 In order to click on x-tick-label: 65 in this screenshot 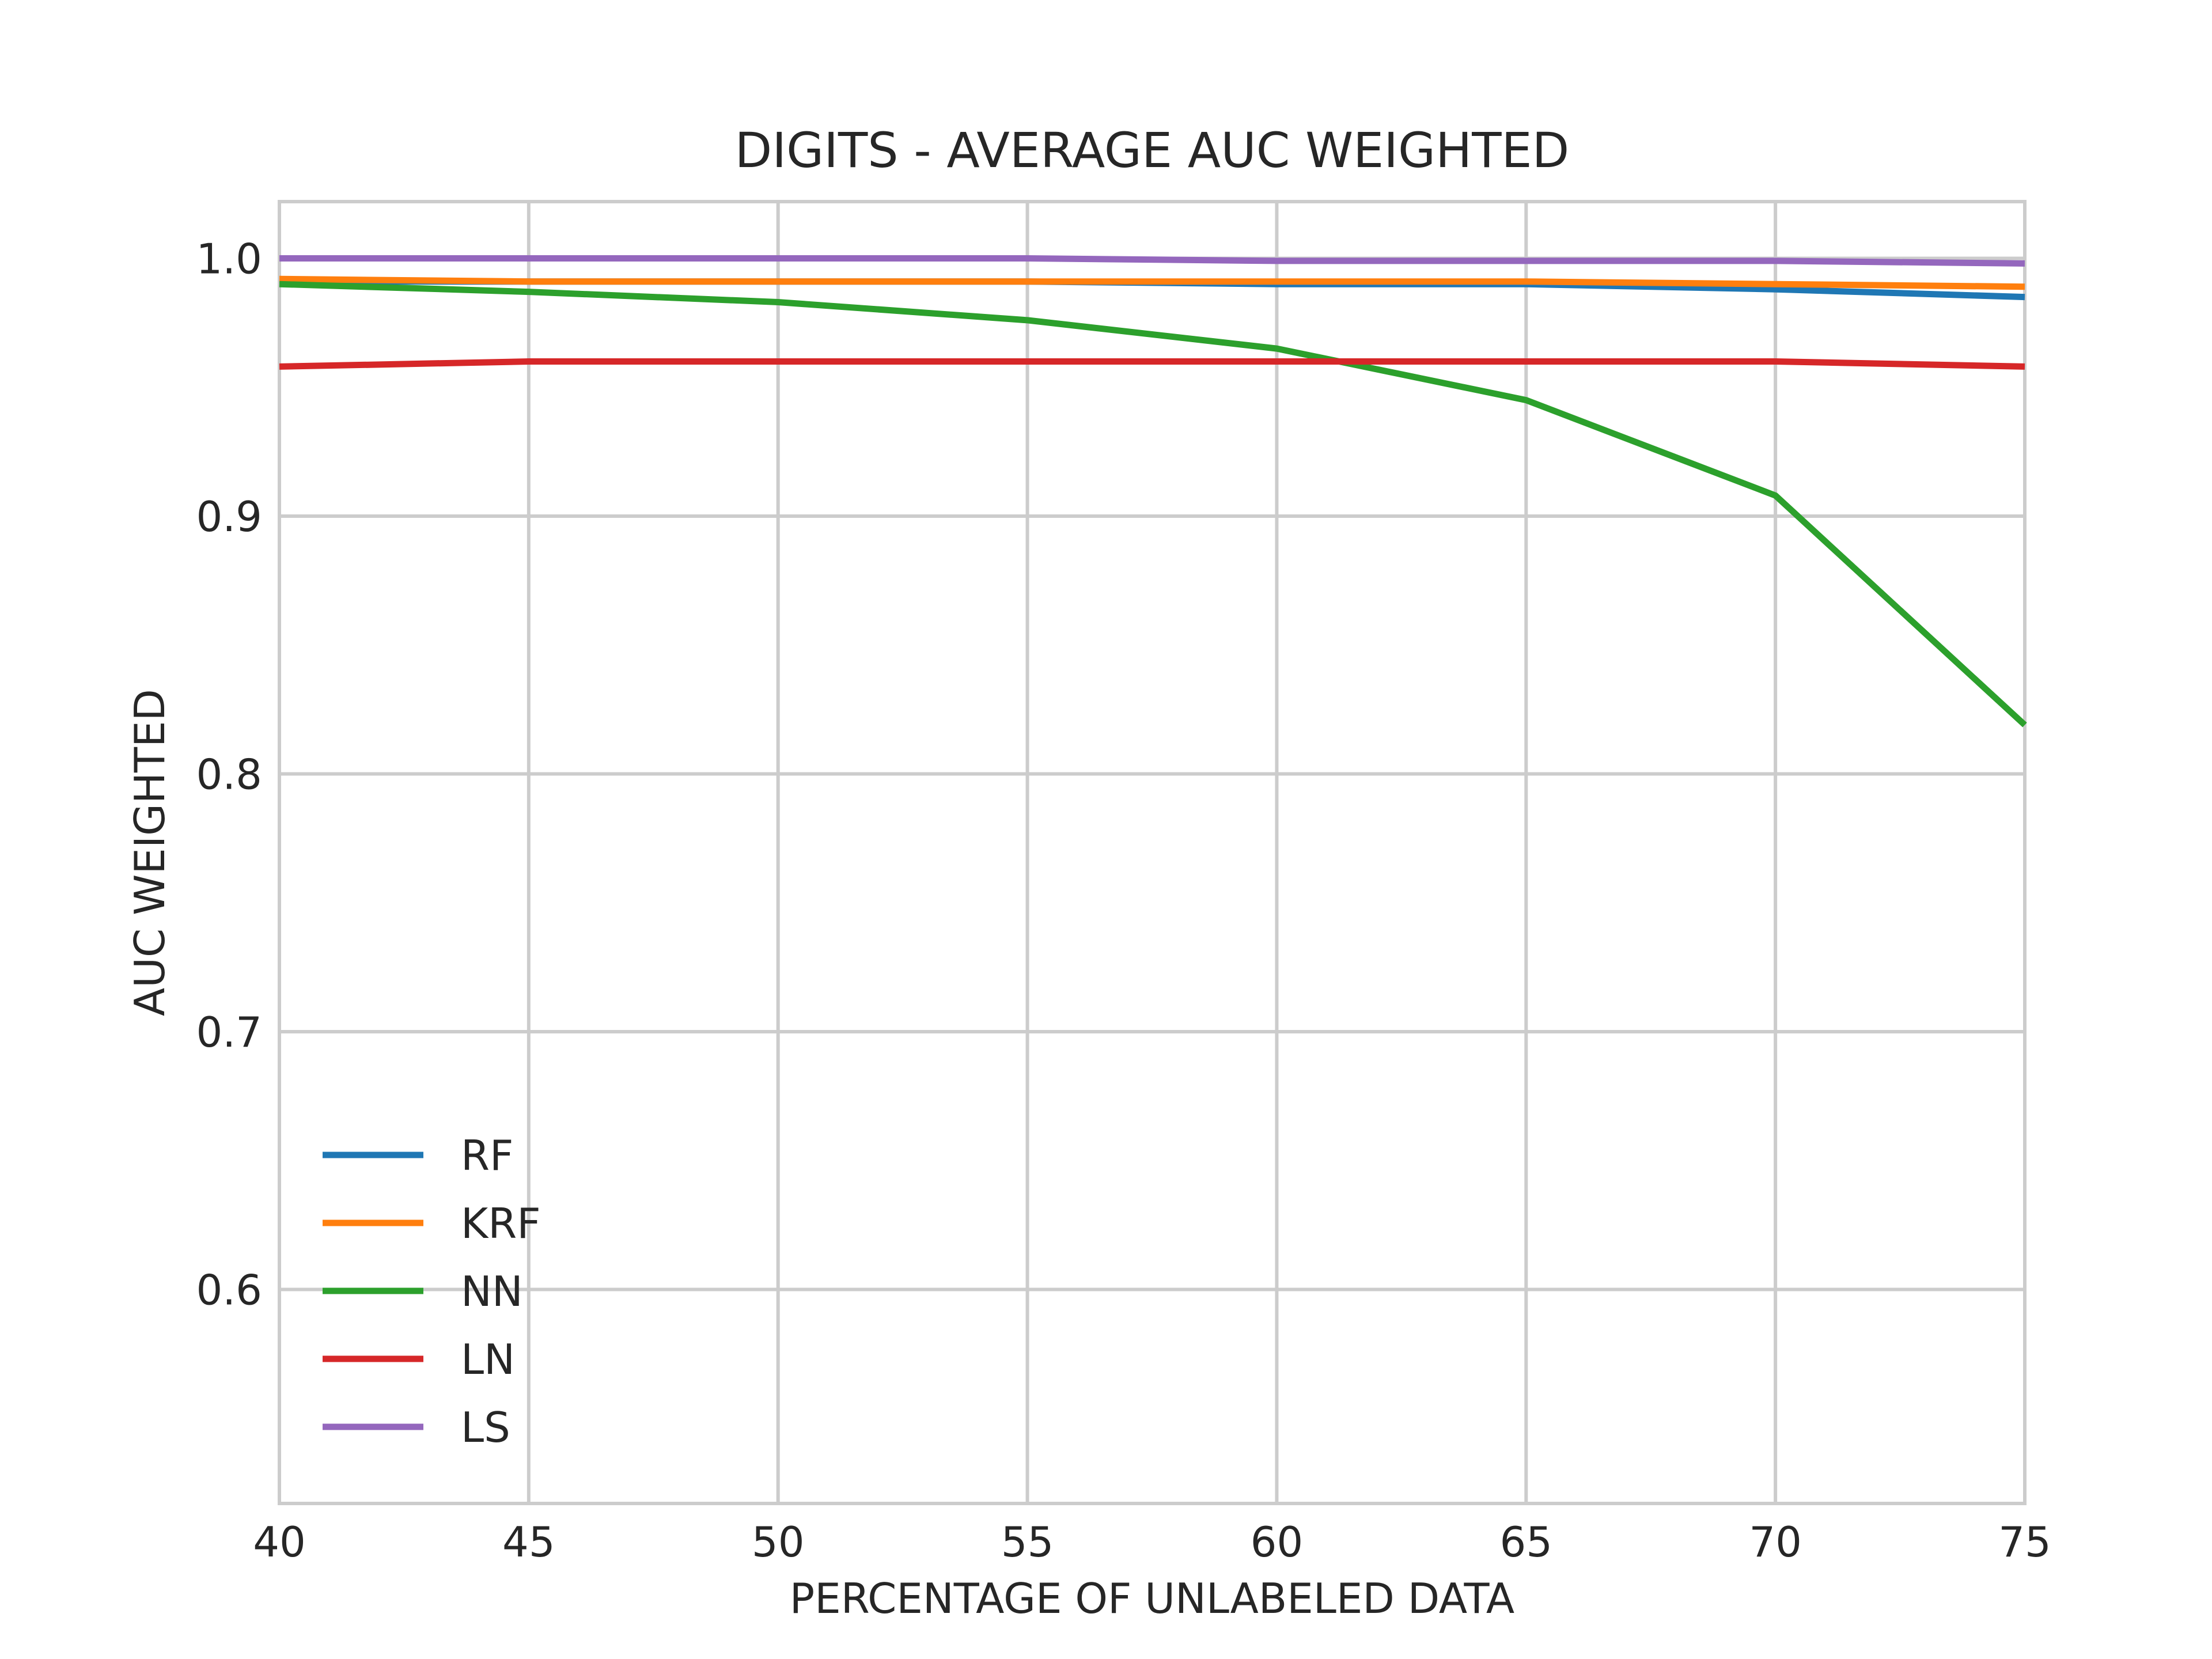, I will do `click(1525, 1542)`.